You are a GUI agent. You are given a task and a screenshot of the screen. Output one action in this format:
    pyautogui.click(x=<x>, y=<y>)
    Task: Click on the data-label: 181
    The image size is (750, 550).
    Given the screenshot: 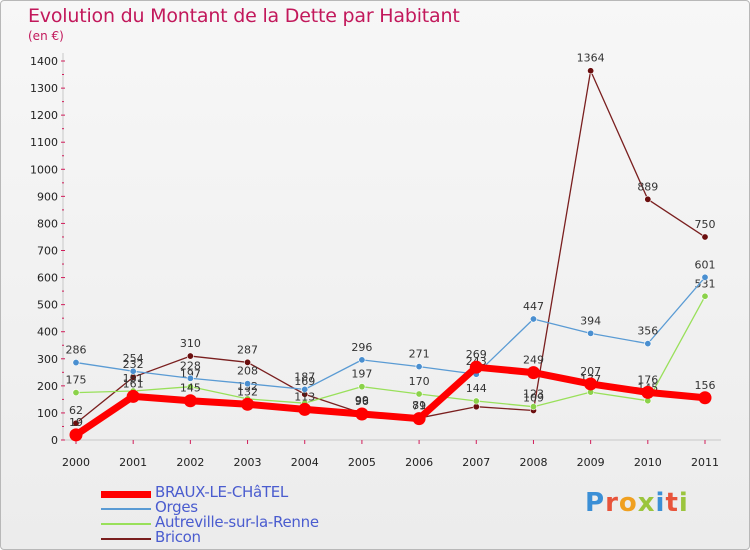 What is the action you would take?
    pyautogui.click(x=133, y=378)
    